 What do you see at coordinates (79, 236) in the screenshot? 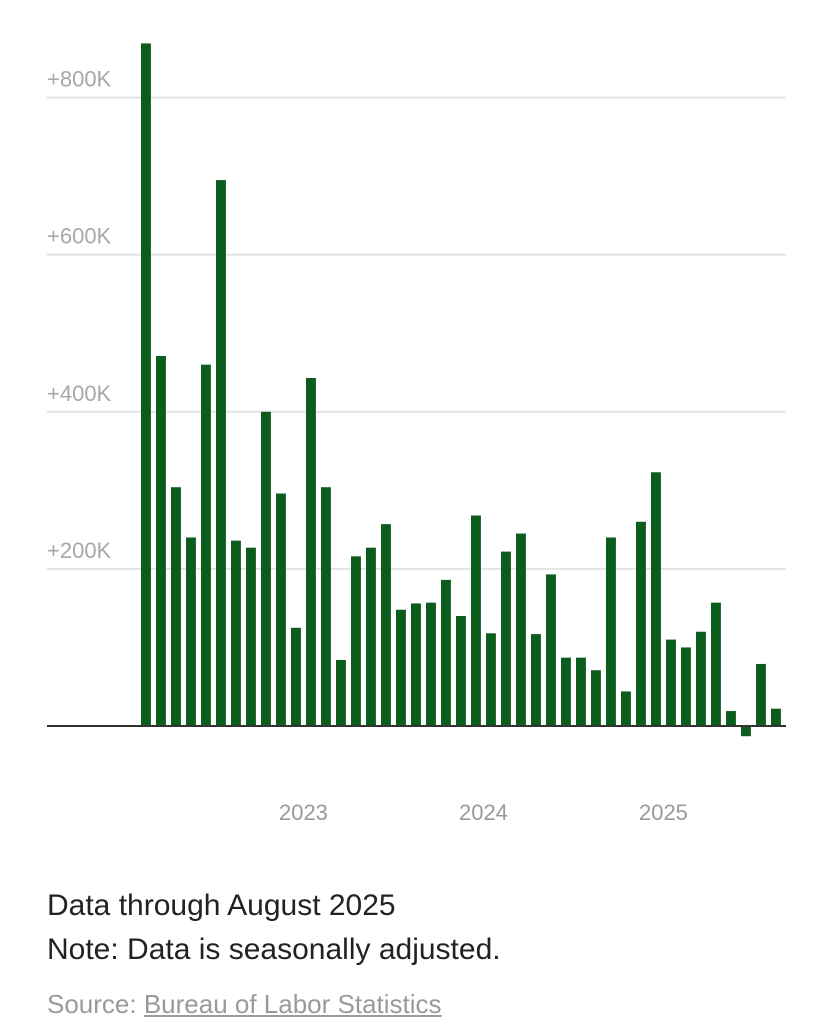
I see `y-tick-label: +600K` at bounding box center [79, 236].